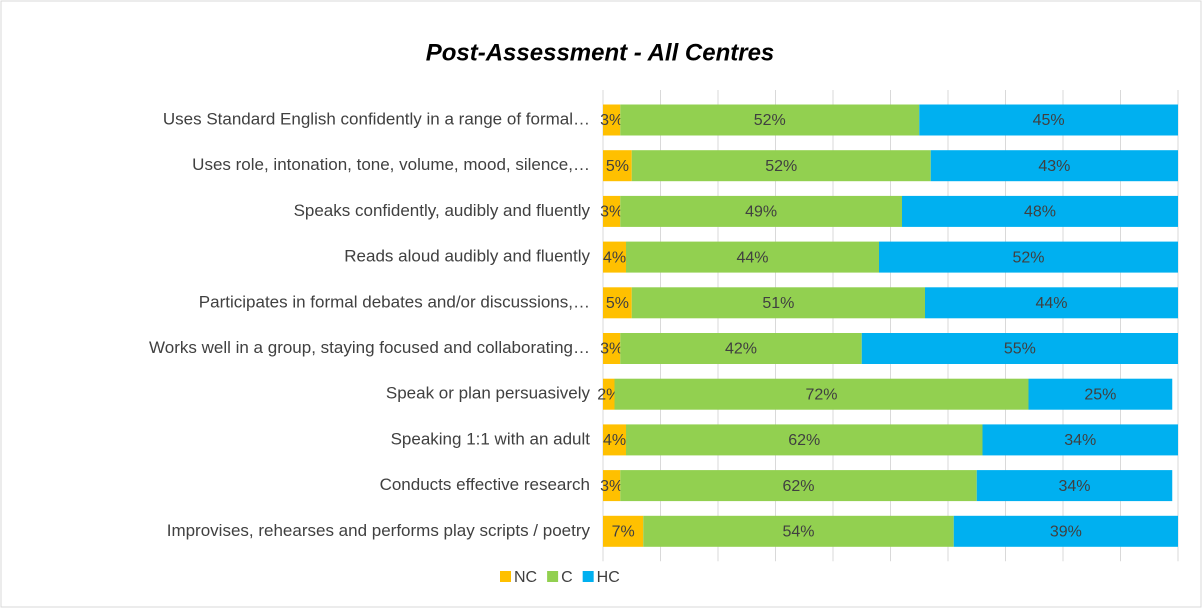  I want to click on data-label: 55%, so click(1020, 349).